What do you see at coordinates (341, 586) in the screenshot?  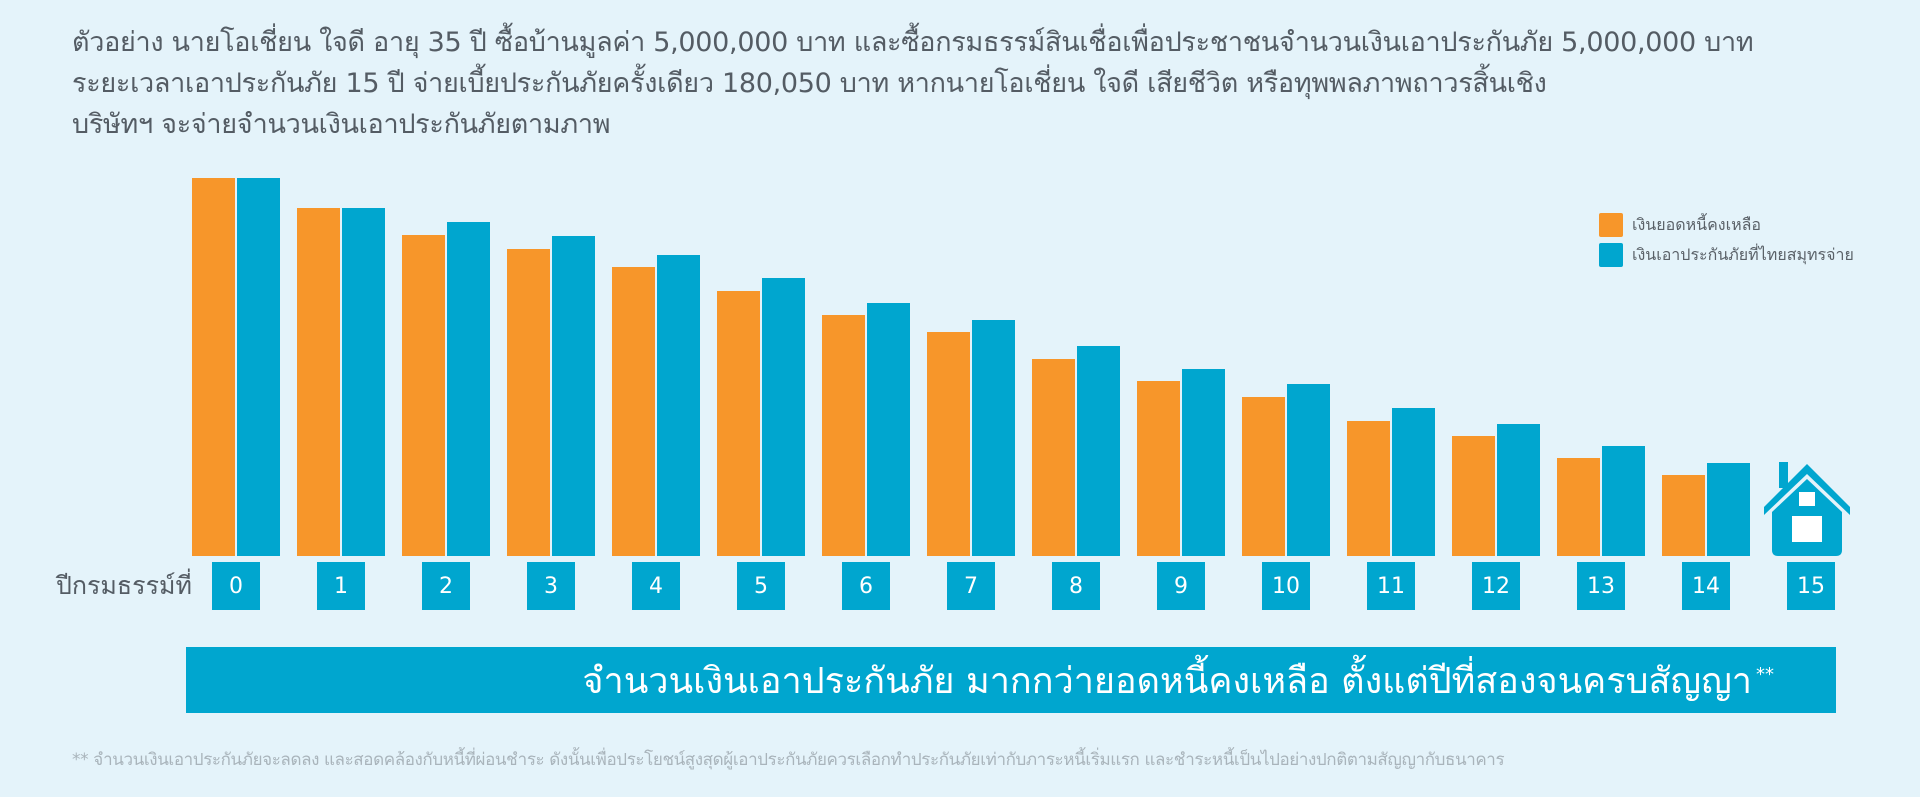 I see `year-label-1: 1` at bounding box center [341, 586].